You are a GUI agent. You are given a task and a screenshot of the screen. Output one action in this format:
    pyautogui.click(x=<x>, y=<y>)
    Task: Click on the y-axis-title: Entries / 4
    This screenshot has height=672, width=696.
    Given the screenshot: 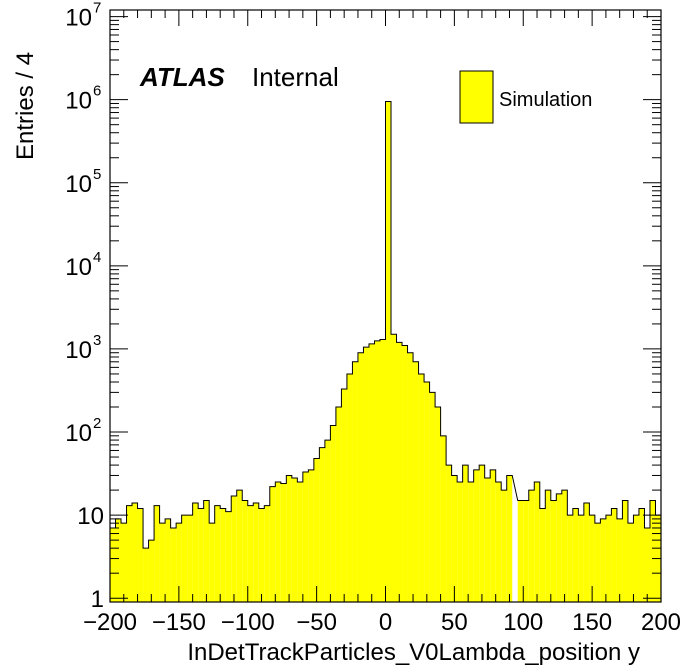 What is the action you would take?
    pyautogui.click(x=25, y=106)
    